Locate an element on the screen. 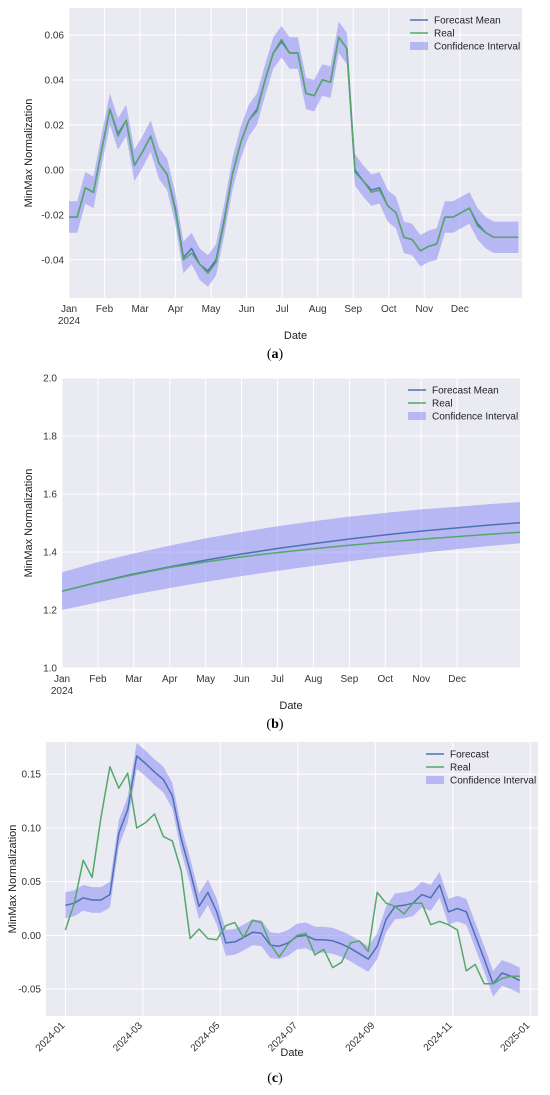 This screenshot has width=550, height=1095. caption-letter: b is located at coordinates (275, 724).